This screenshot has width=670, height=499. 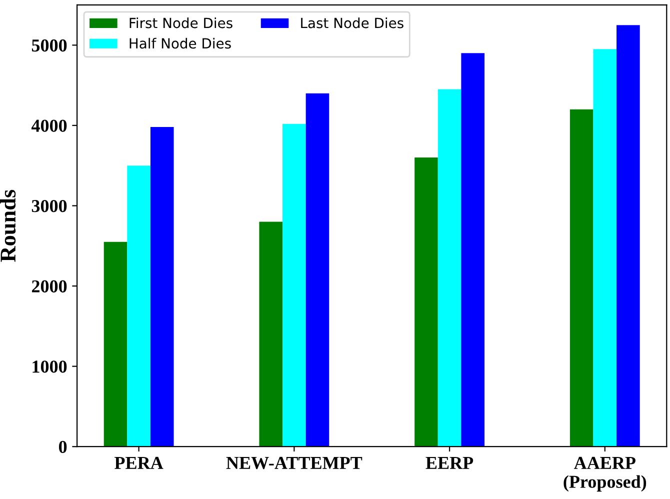 I want to click on y-tick-label: 3000, so click(x=49, y=206).